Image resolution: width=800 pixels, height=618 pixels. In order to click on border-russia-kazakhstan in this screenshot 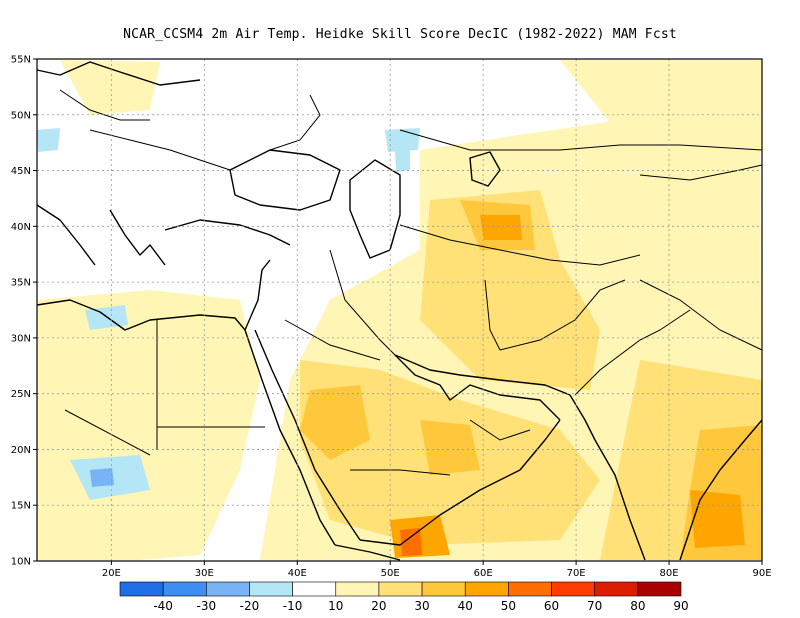, I will do `click(581, 140)`.